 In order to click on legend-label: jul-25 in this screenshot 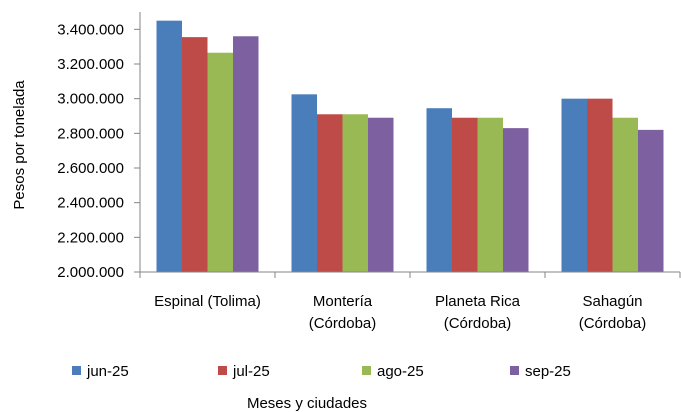, I will do `click(251, 371)`.